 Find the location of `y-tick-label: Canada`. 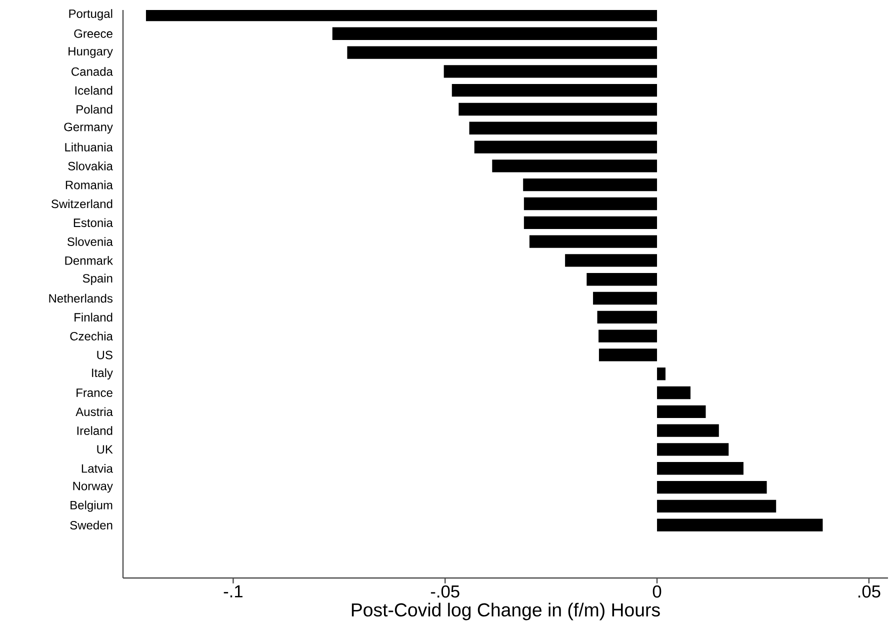

y-tick-label: Canada is located at coordinates (92, 71).